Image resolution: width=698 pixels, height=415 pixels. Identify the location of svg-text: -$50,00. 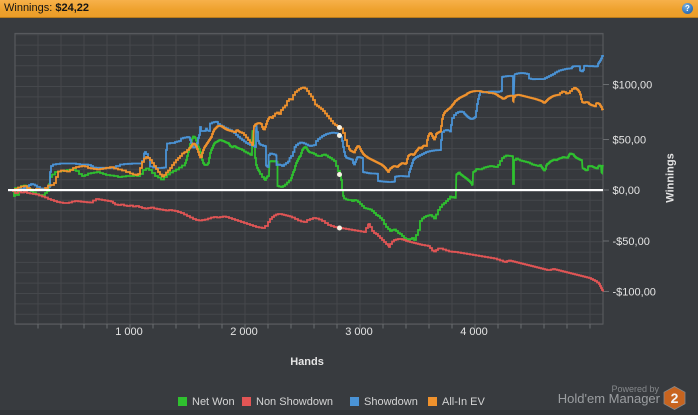
(631, 242).